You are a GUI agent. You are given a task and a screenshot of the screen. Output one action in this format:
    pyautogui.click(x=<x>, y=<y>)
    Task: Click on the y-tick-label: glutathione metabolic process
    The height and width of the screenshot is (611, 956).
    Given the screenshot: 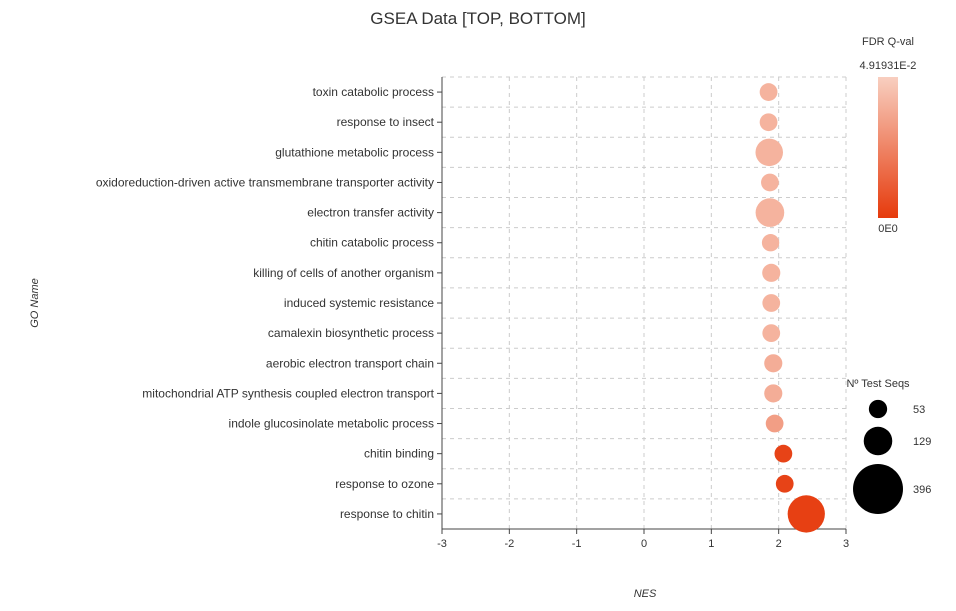 What is the action you would take?
    pyautogui.click(x=354, y=152)
    